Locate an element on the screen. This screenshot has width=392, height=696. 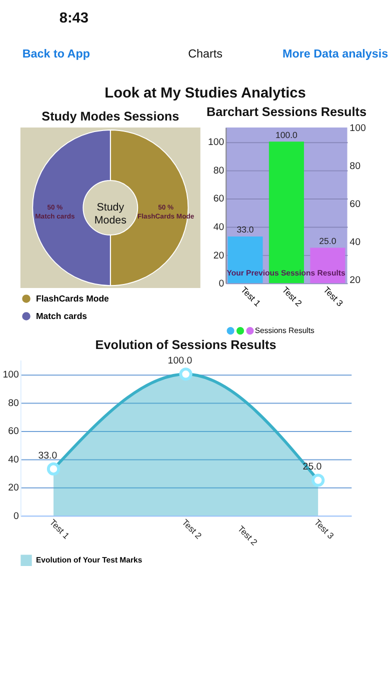
legend-label: Match cards is located at coordinates (62, 316).